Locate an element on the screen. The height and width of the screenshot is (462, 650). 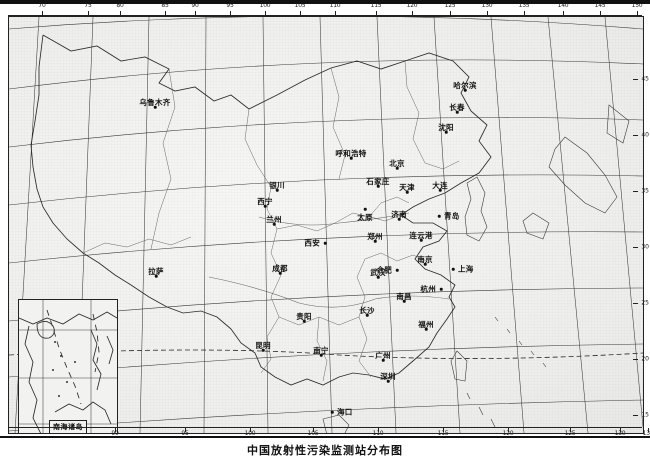
city-label: 呼和浩特 is located at coordinates (351, 153).